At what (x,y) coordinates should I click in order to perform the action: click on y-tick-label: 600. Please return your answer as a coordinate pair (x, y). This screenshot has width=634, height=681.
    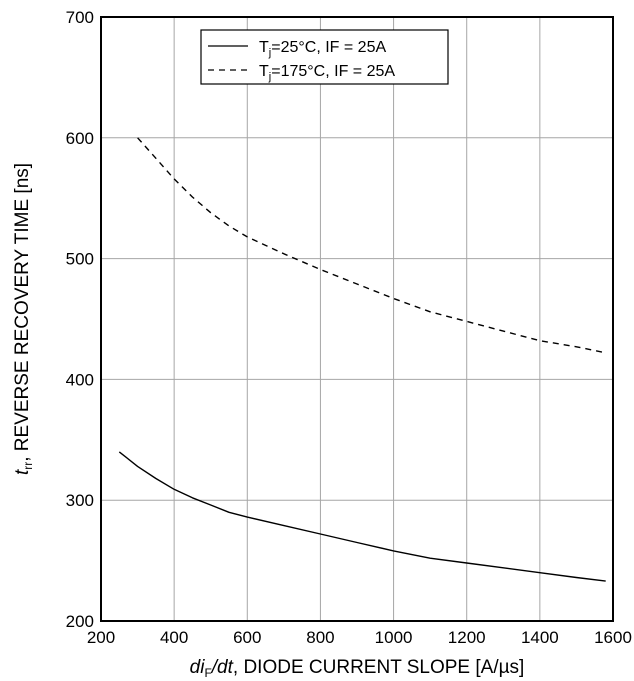
    Looking at the image, I should click on (80, 138).